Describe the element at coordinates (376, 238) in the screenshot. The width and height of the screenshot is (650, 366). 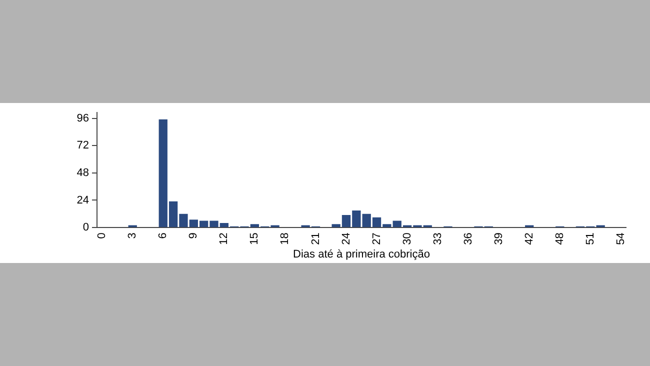
I see `x-tick-label: 27` at that location.